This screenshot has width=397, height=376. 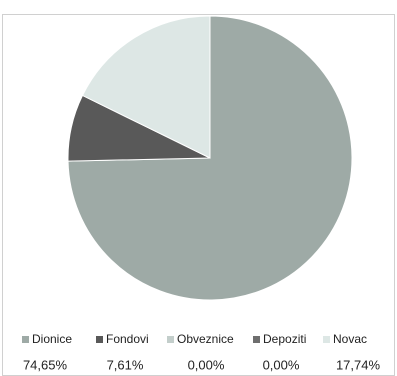 I want to click on value-label: 74,65%, so click(x=45, y=364).